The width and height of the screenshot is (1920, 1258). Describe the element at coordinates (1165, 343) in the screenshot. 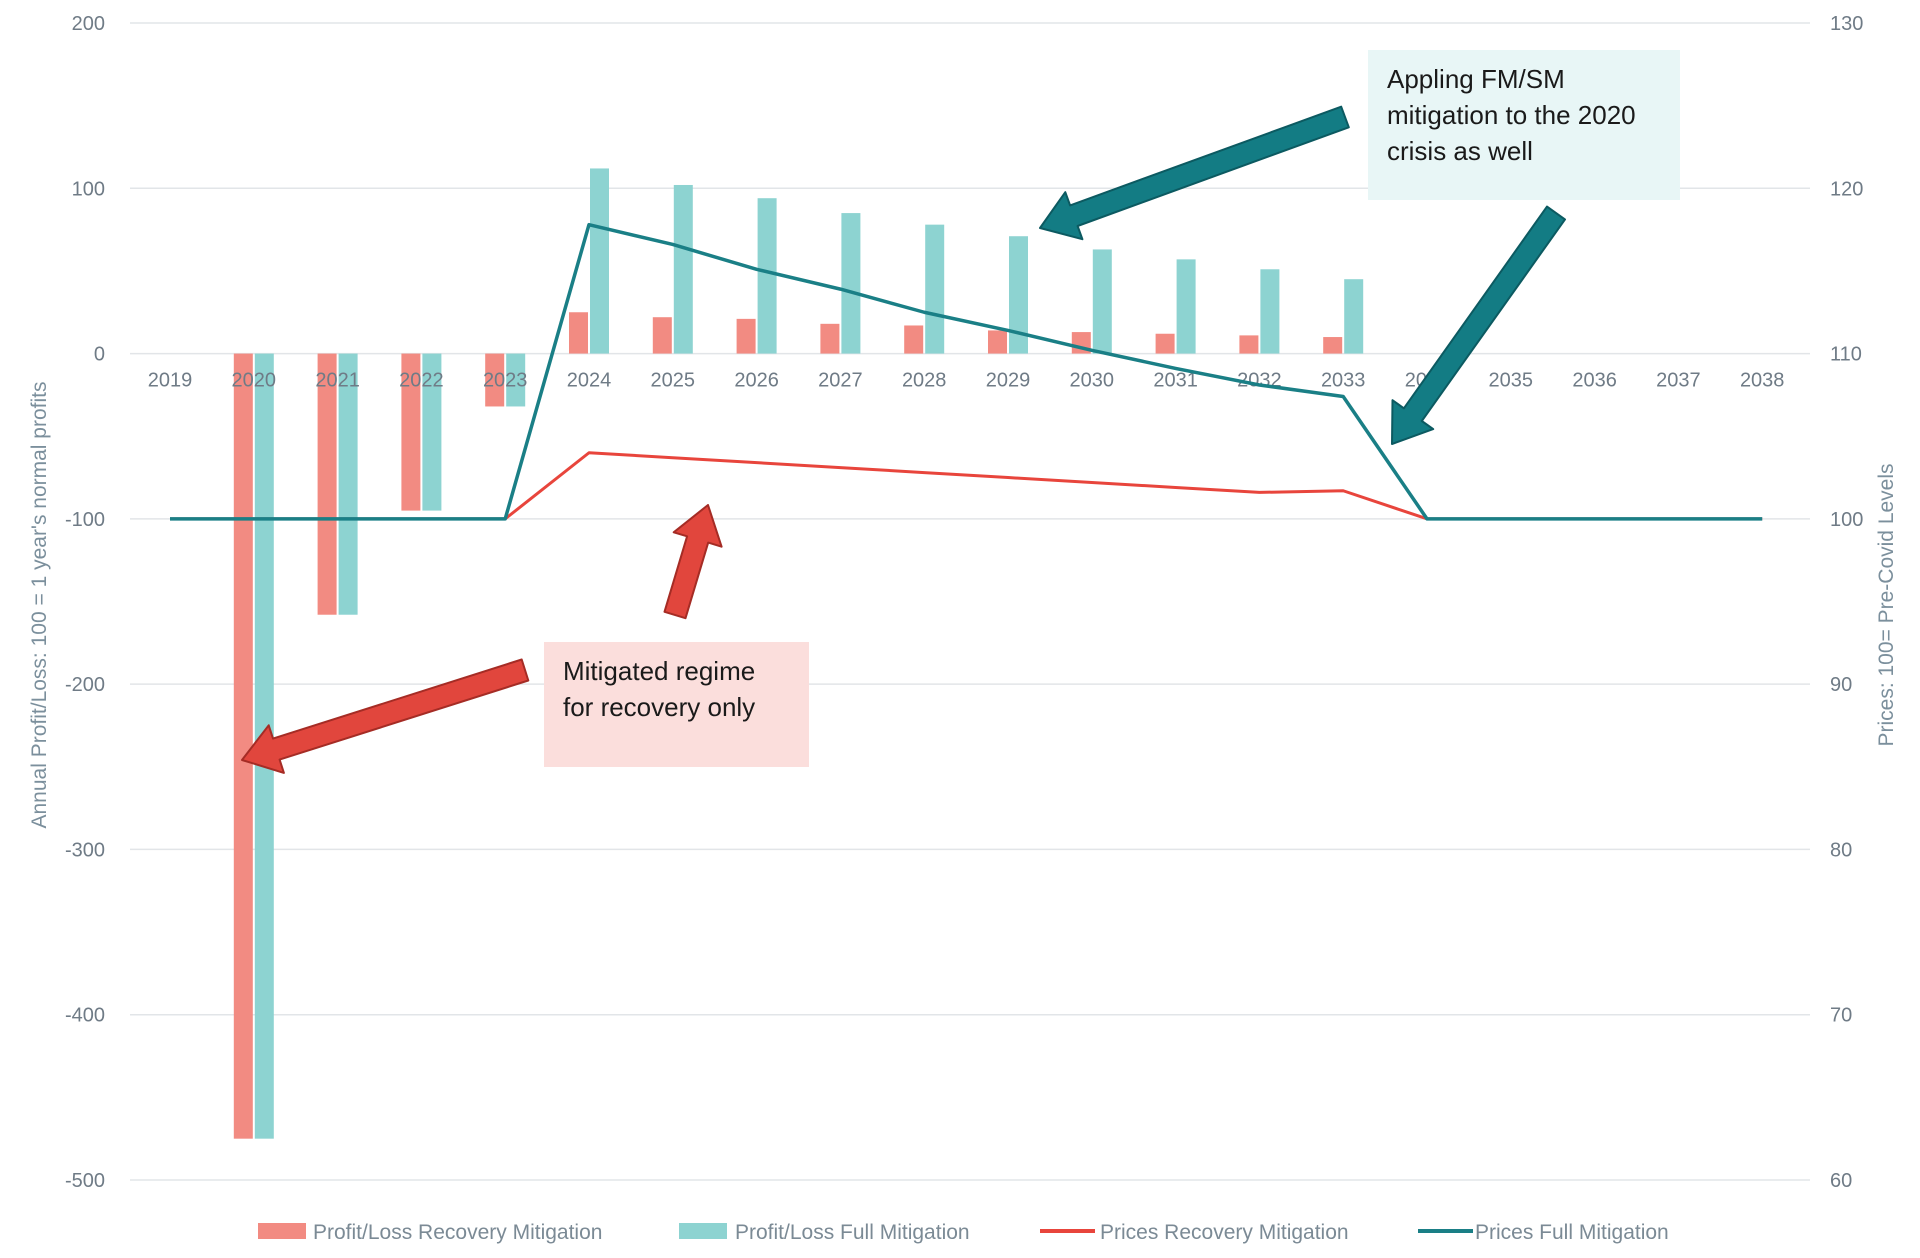

I see `bar-recovery-2031` at that location.